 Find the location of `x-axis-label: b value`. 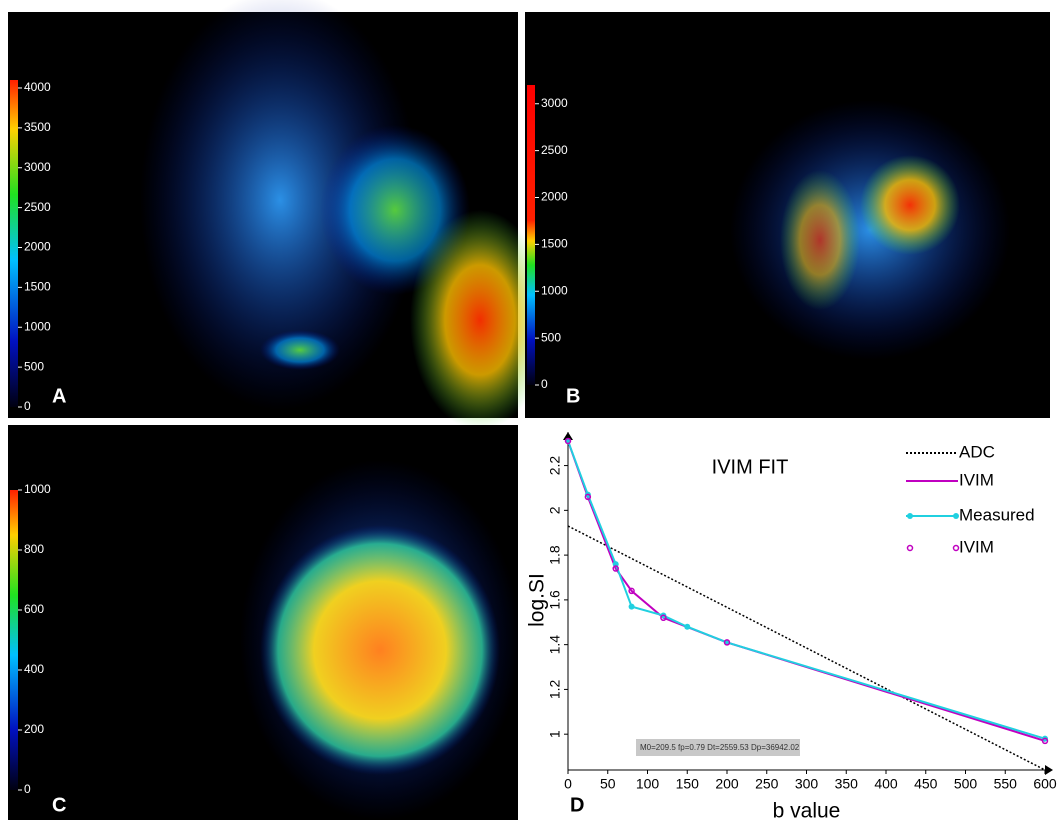

x-axis-label: b value is located at coordinates (807, 811).